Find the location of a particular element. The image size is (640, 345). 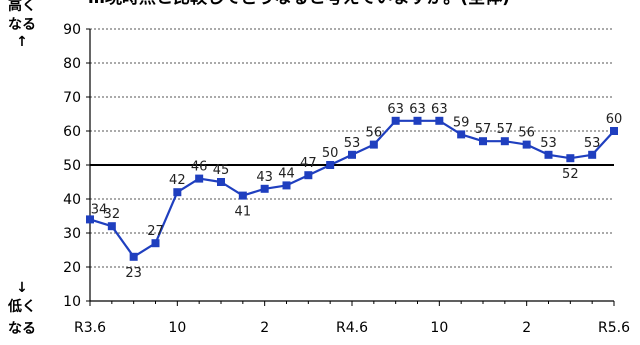

y-axis-ticks: 10 20 30 40 50 60 70 80 90 is located at coordinates (76, 166).